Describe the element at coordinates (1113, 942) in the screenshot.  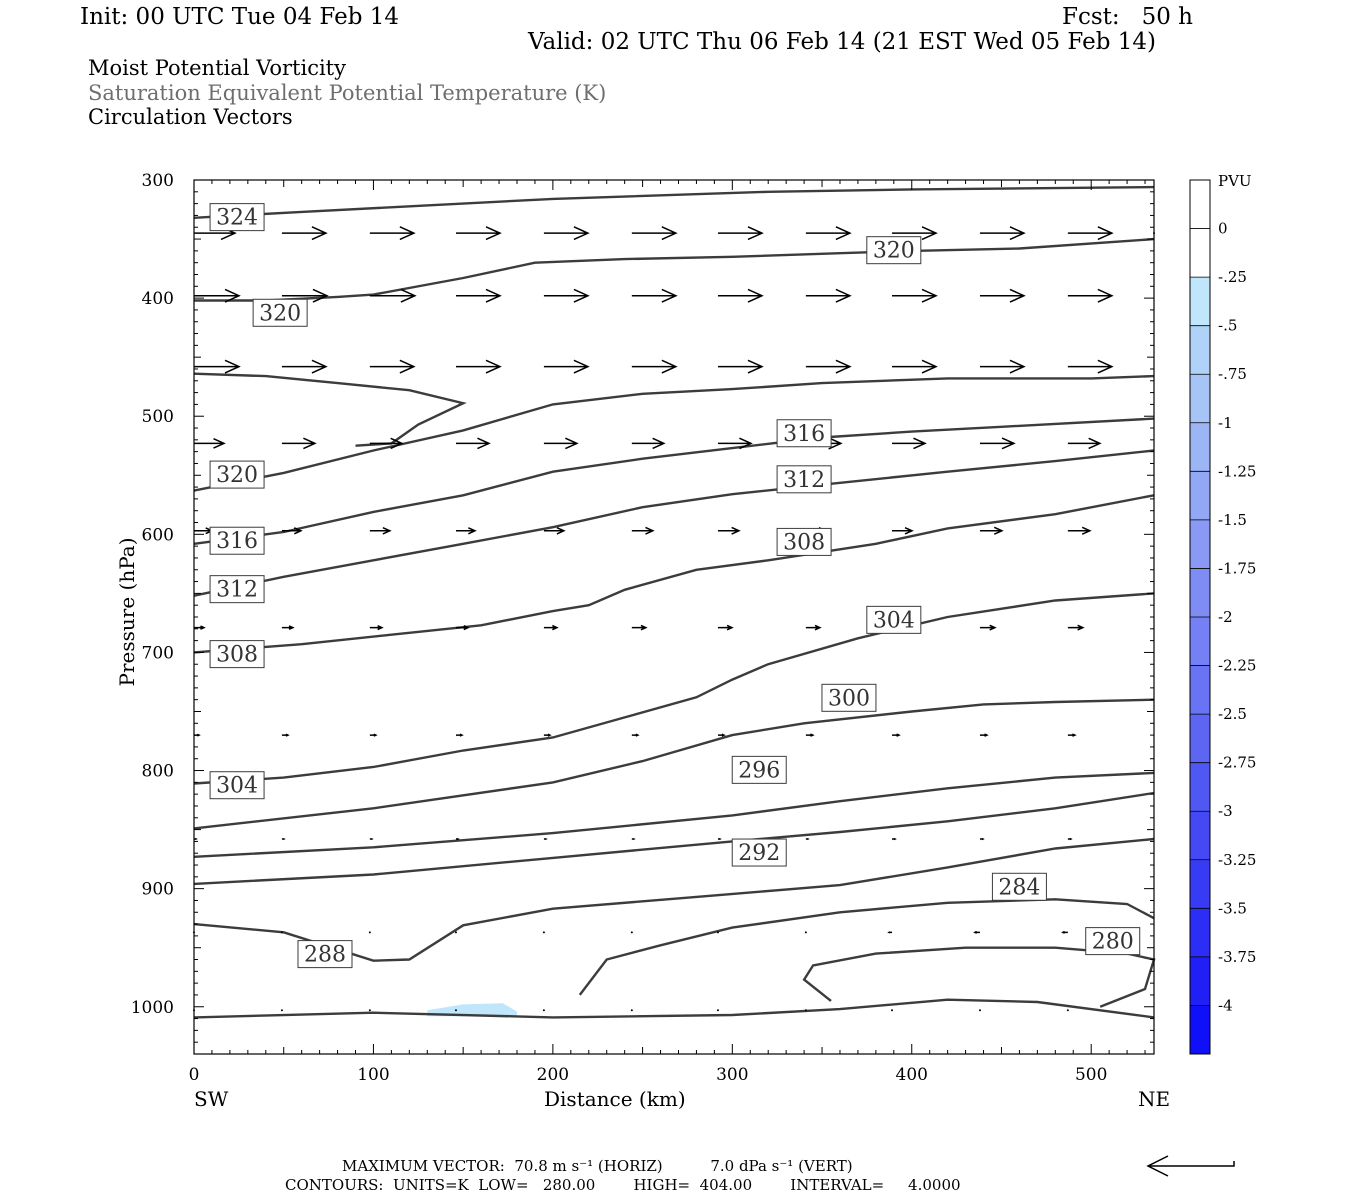
I see `contour-label: 280` at that location.